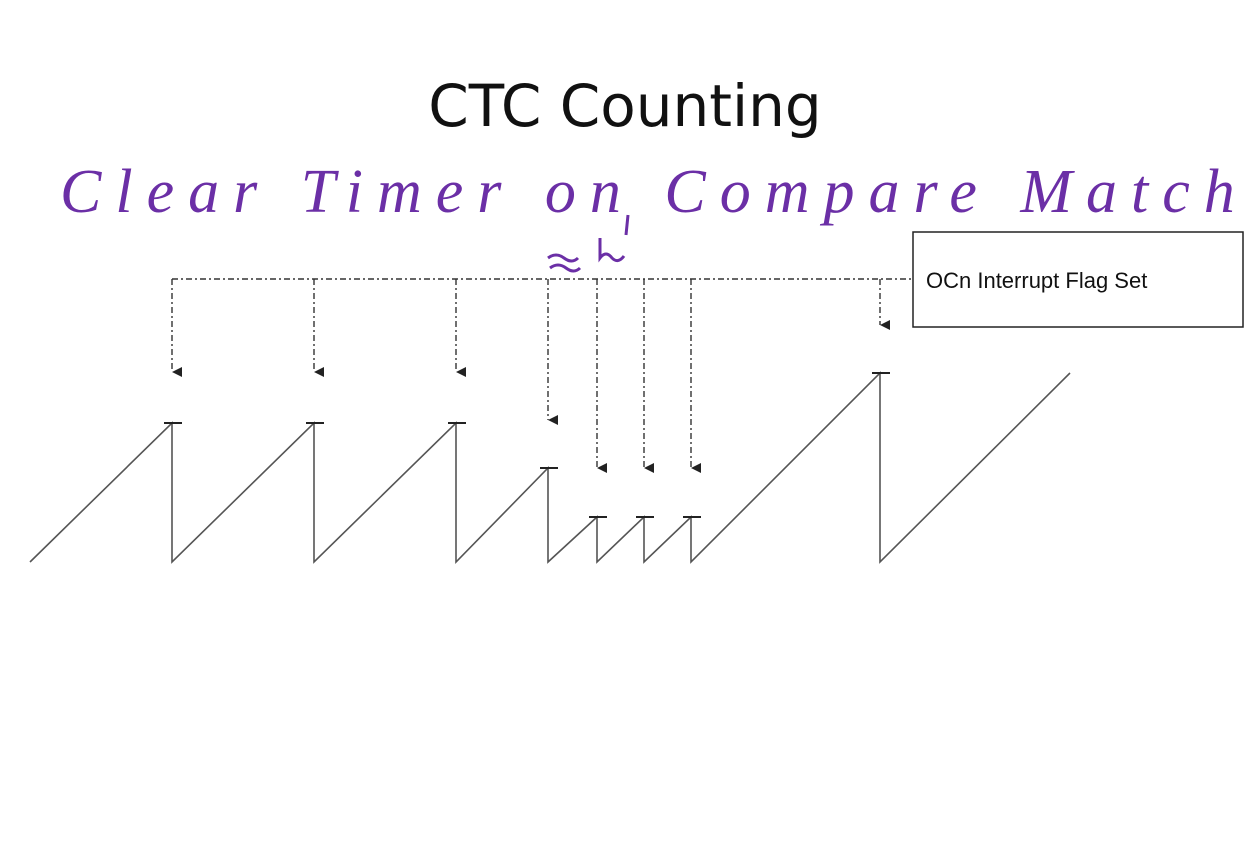 Image resolution: width=1254 pixels, height=848 pixels. What do you see at coordinates (624, 106) in the screenshot?
I see `slide-title: CTC Counting` at bounding box center [624, 106].